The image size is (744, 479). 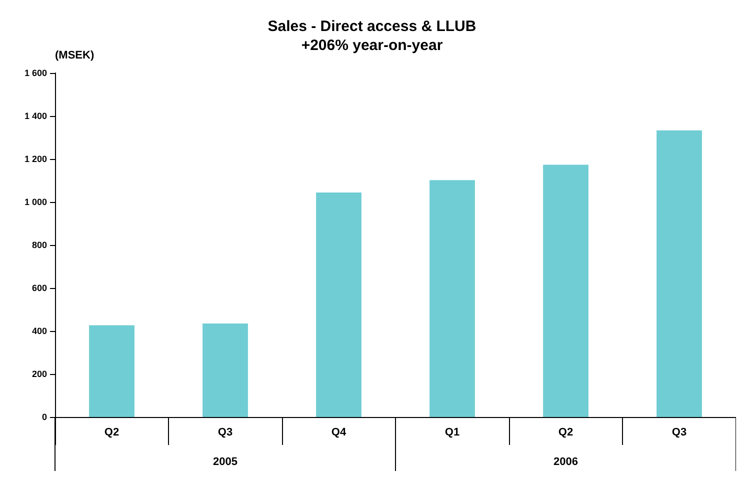 I want to click on y-tick-label: 1 600, so click(x=35, y=73).